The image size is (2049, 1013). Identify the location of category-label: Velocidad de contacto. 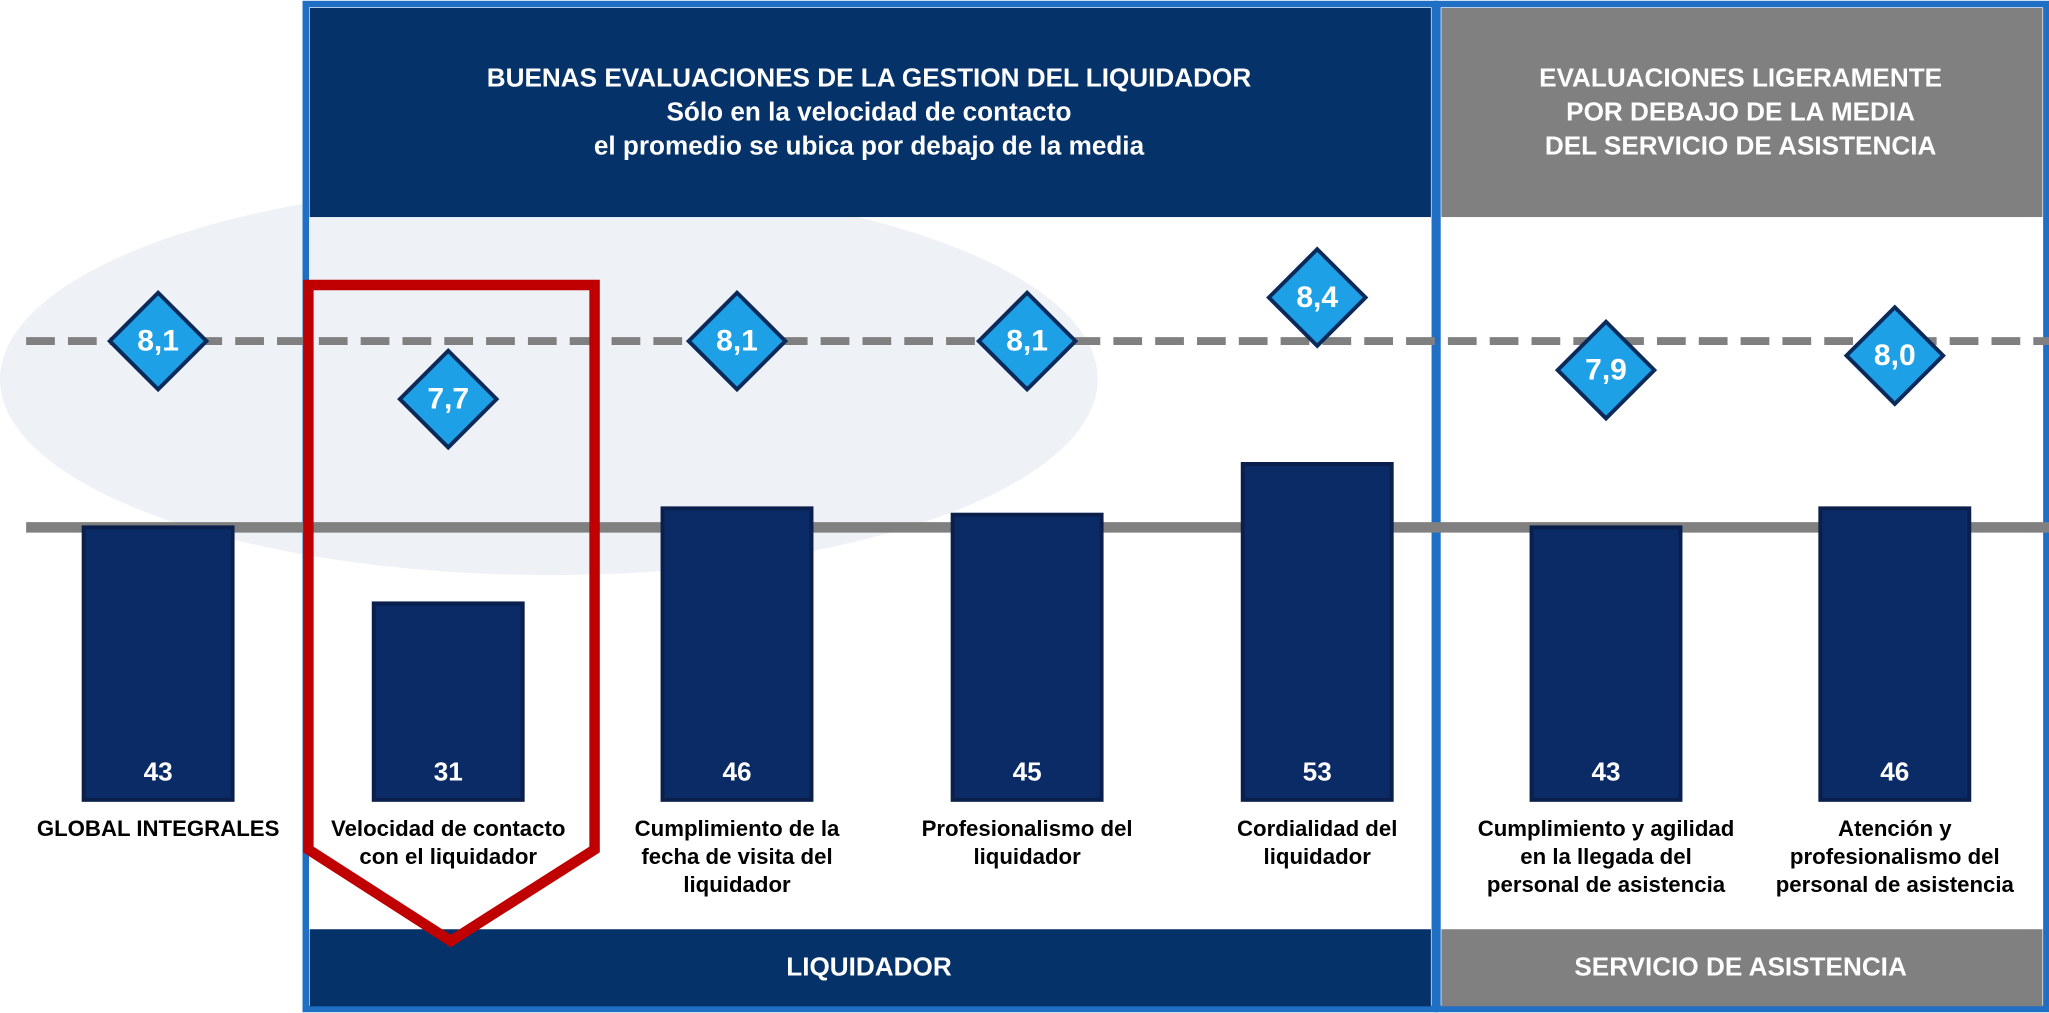
(448, 828).